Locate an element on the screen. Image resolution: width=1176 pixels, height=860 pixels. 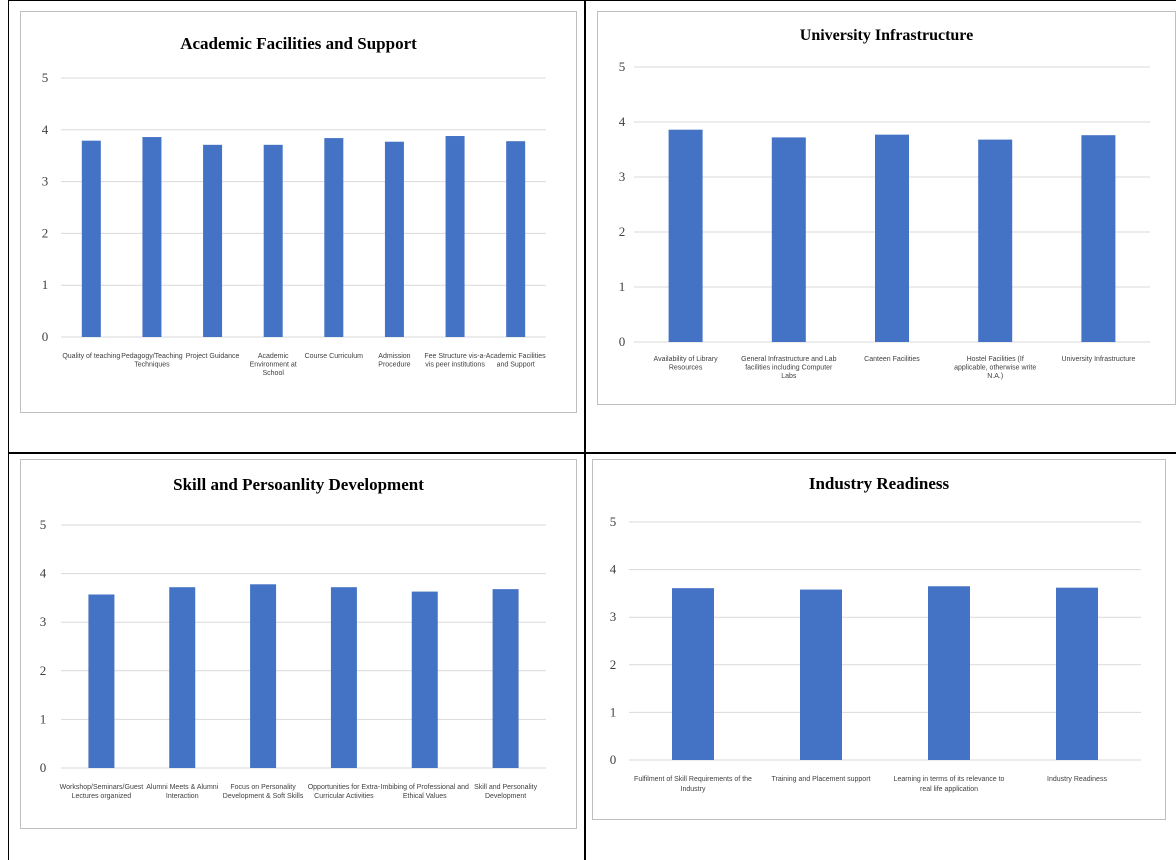
x-category-label-line: Focus on Personality is located at coordinates (263, 787).